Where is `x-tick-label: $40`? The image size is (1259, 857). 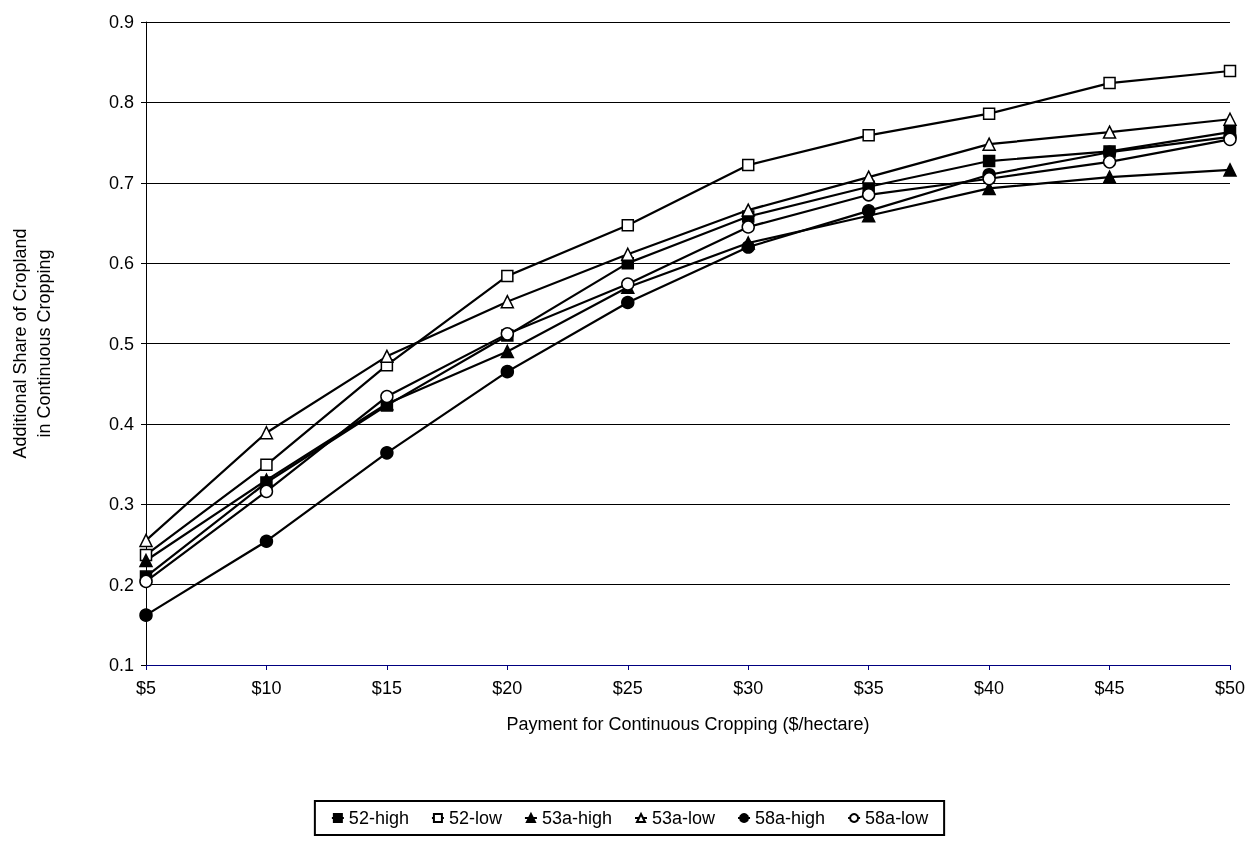 x-tick-label: $40 is located at coordinates (989, 688).